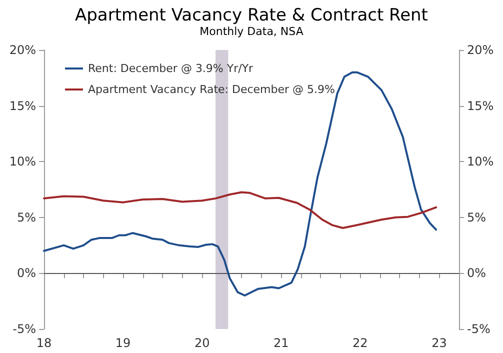 The image size is (503, 353). Describe the element at coordinates (171, 68) in the screenshot. I see `legend-label: Rent: December @ 3.9% Yr/Yr` at that location.